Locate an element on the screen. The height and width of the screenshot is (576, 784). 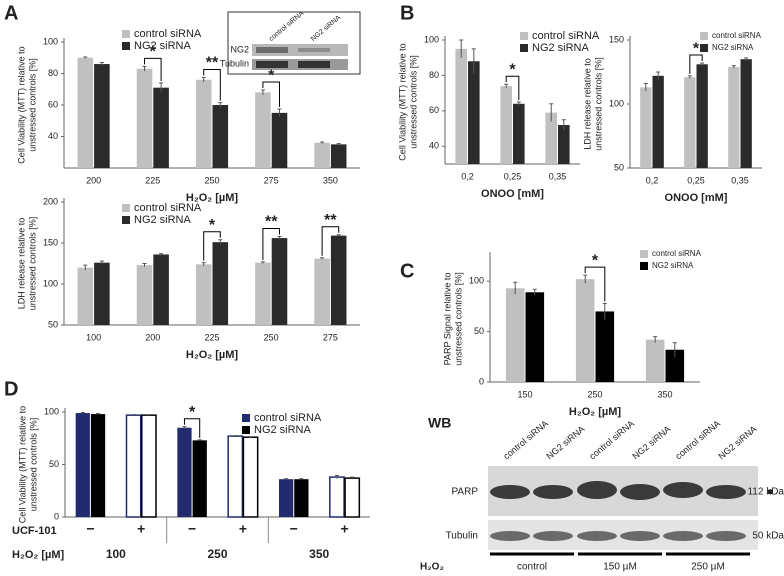
x-tick-label: 250 is located at coordinates (211, 180).